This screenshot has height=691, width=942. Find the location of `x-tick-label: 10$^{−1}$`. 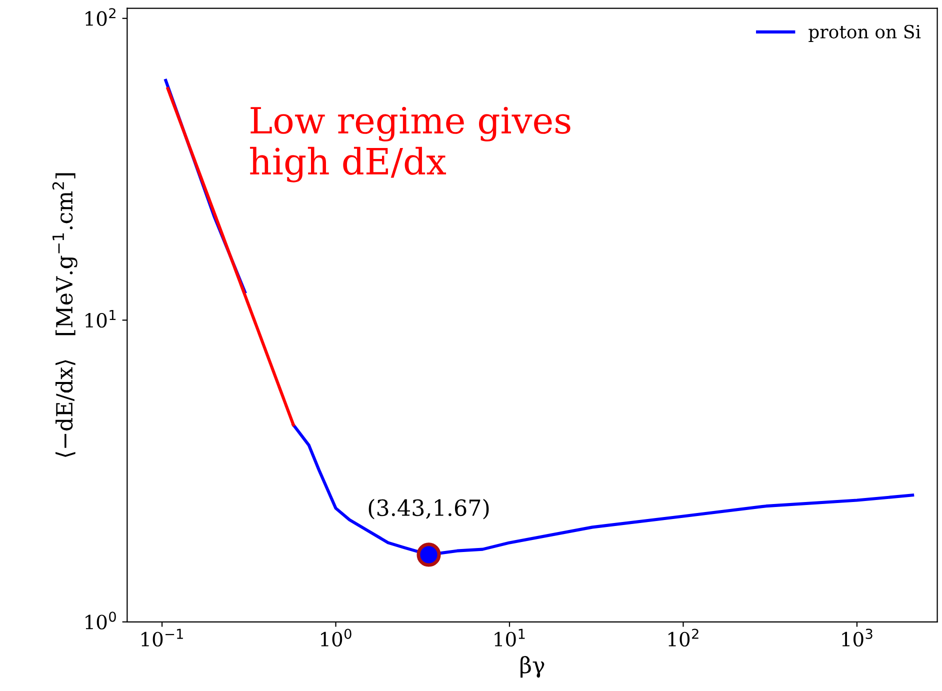

x-tick-label: 10$^{−1}$ is located at coordinates (162, 637).